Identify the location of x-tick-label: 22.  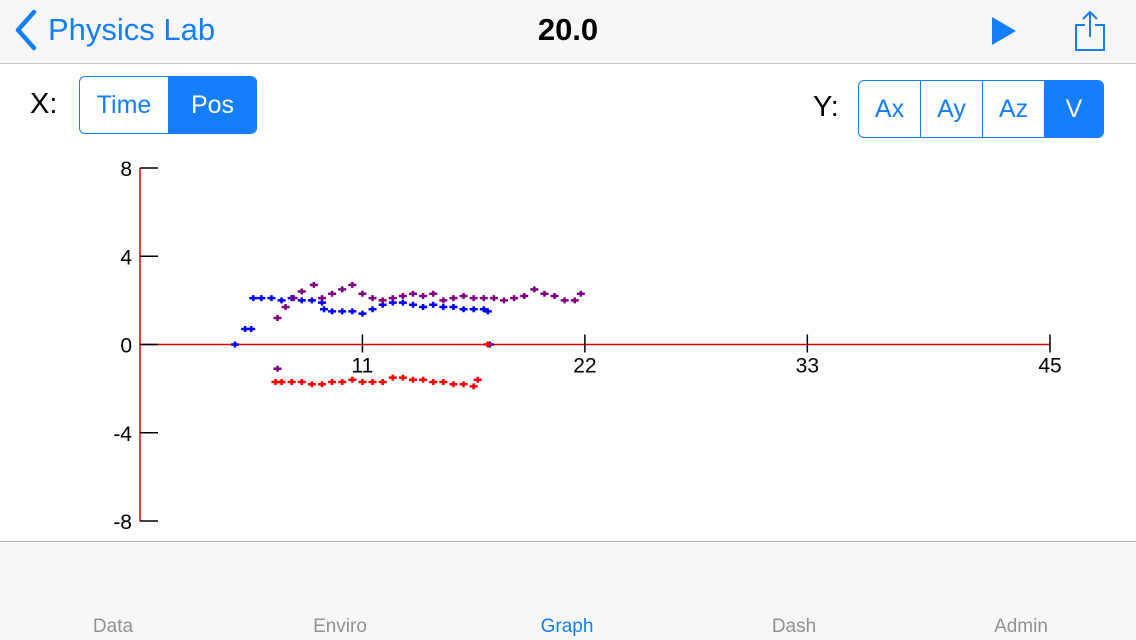
(584, 366).